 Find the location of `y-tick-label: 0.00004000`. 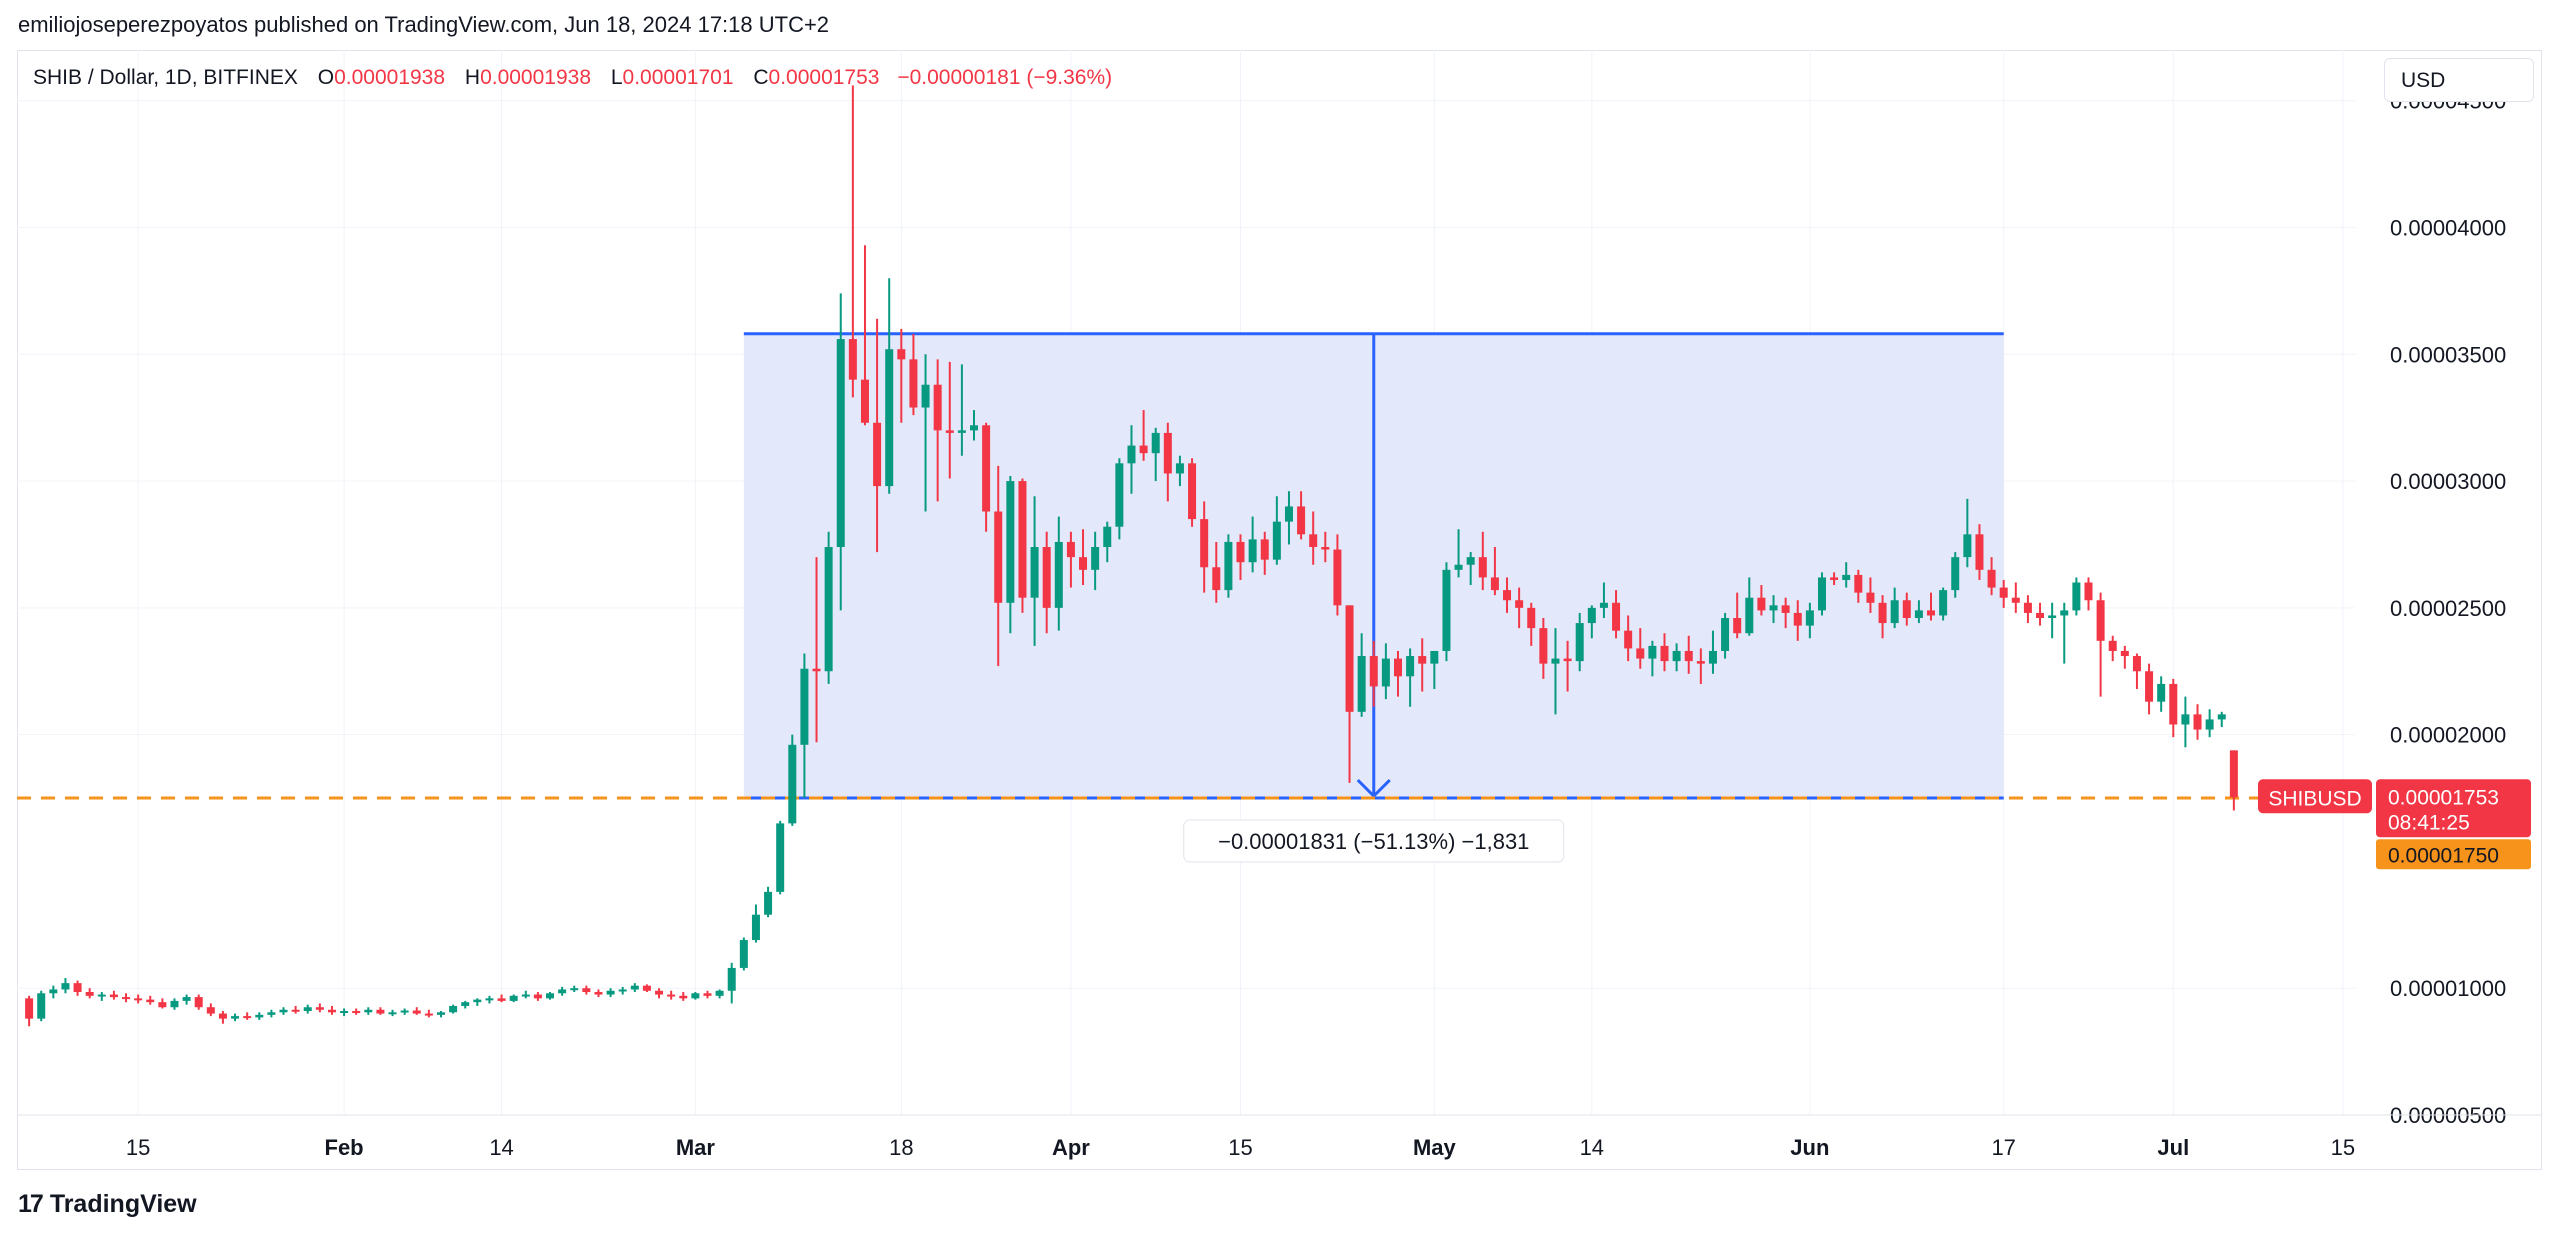

y-tick-label: 0.00004000 is located at coordinates (2448, 228).